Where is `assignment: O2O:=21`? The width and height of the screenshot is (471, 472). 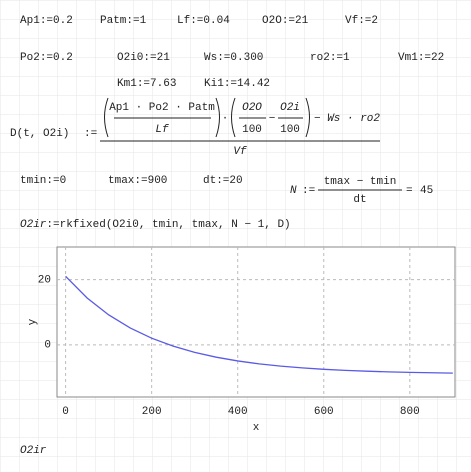
assignment: O2O:=21 is located at coordinates (285, 21).